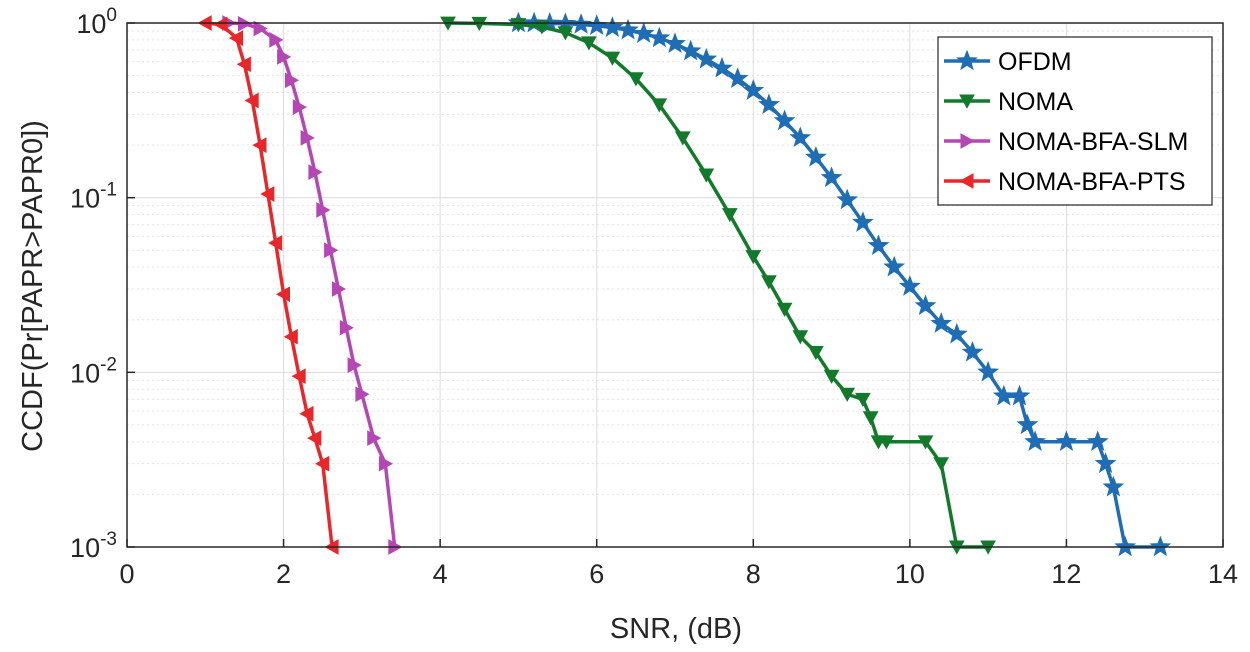 The image size is (1250, 652). Describe the element at coordinates (596, 574) in the screenshot. I see `x-tick-label: 6` at that location.